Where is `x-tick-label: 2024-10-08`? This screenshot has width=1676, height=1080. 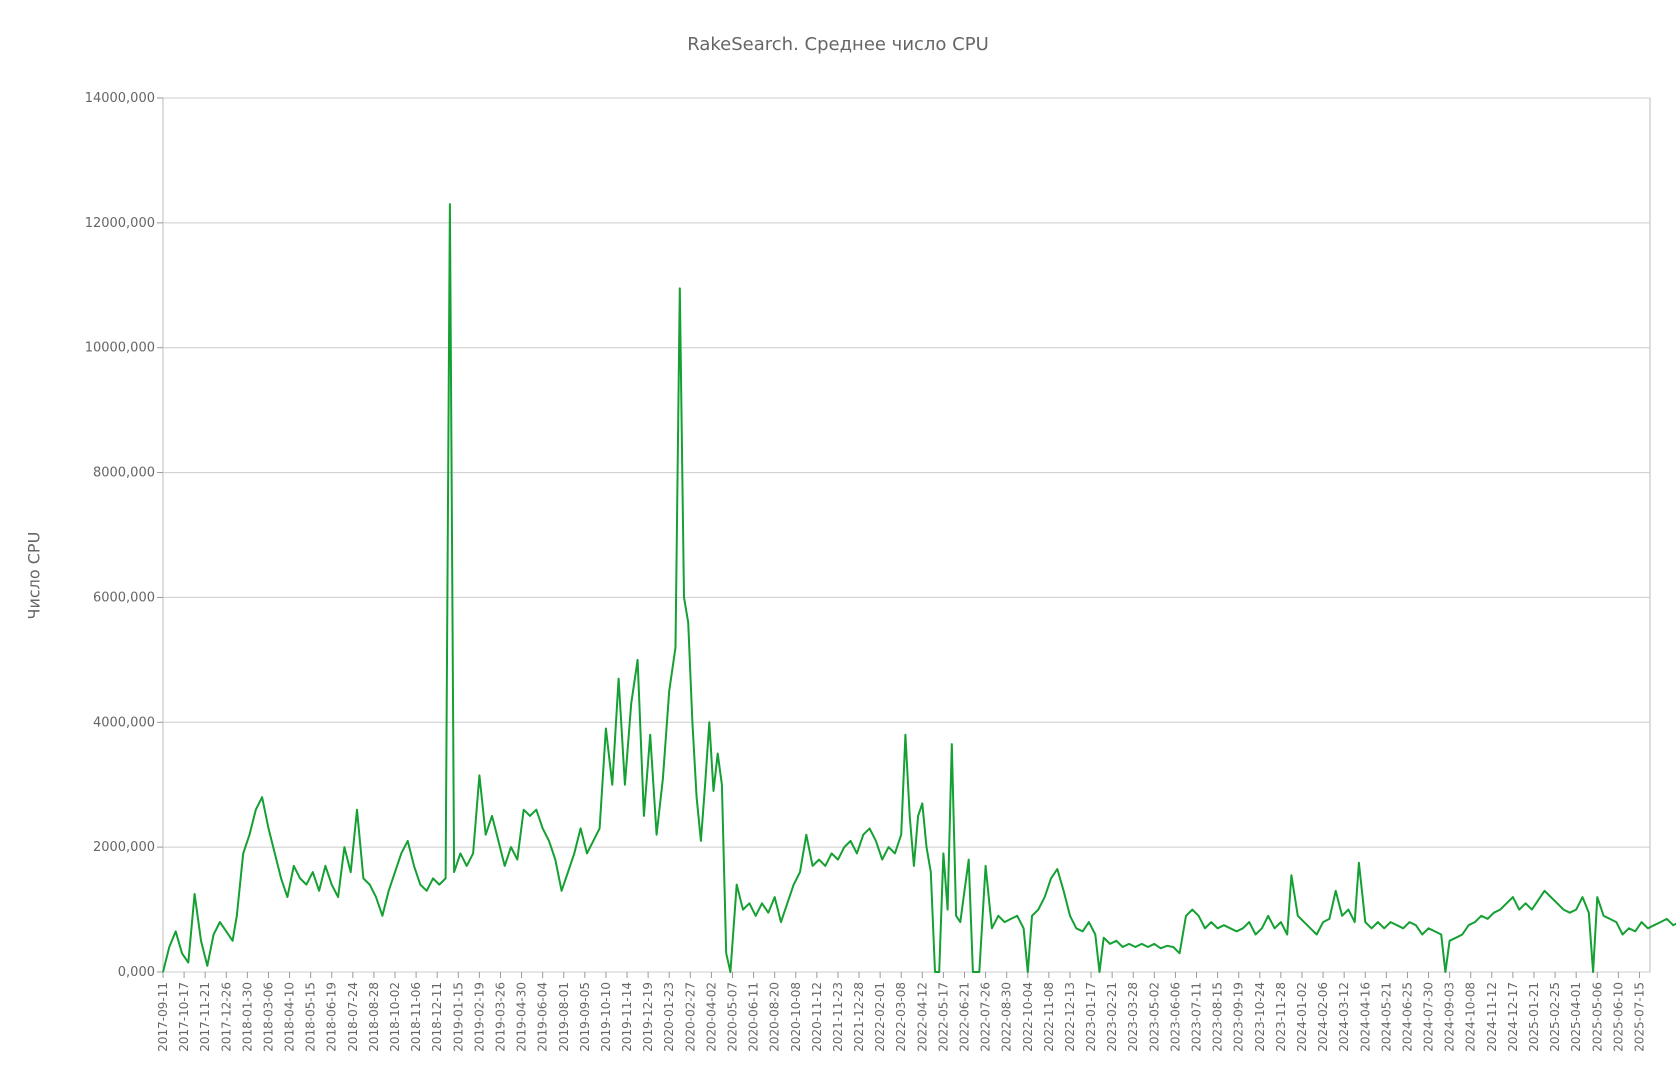
x-tick-label: 2024-10-08 is located at coordinates (1471, 1017).